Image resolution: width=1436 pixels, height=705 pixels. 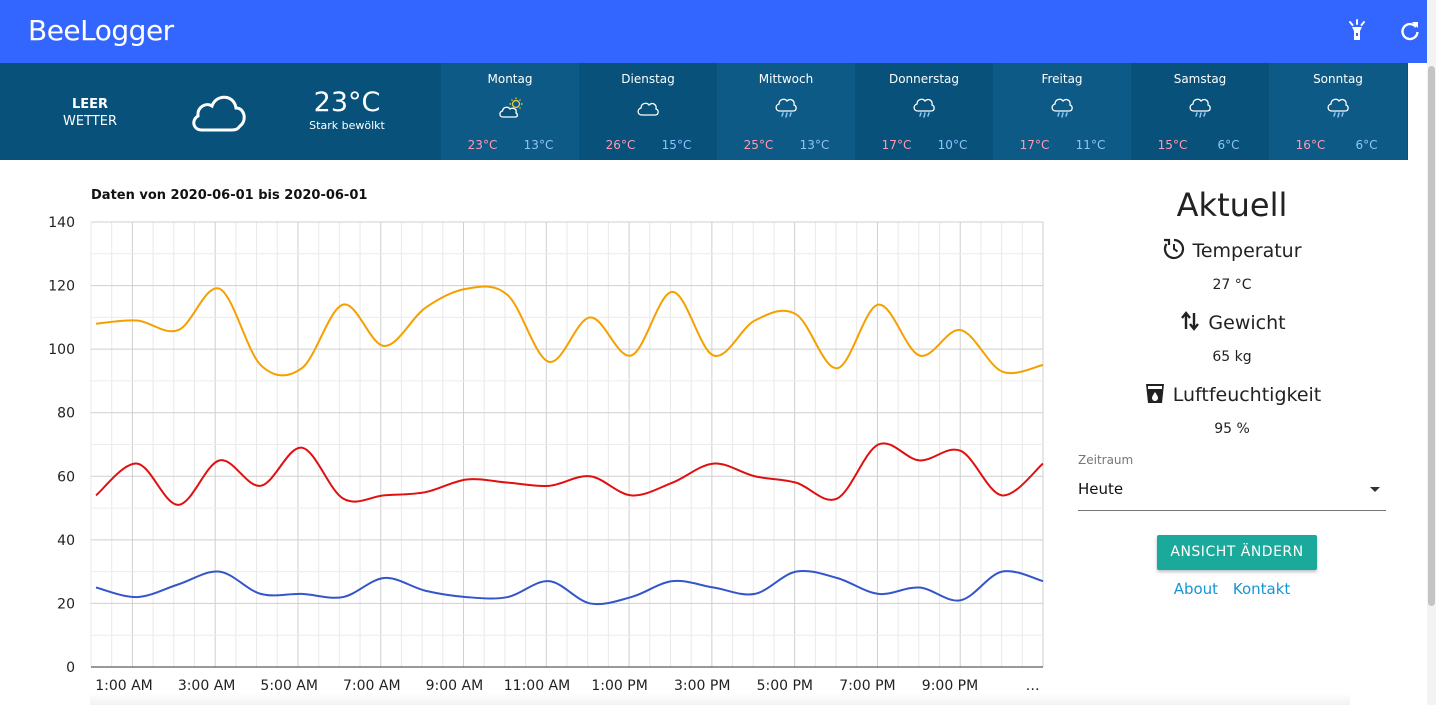 What do you see at coordinates (1310, 145) in the screenshot?
I see `day-high: 16°C` at bounding box center [1310, 145].